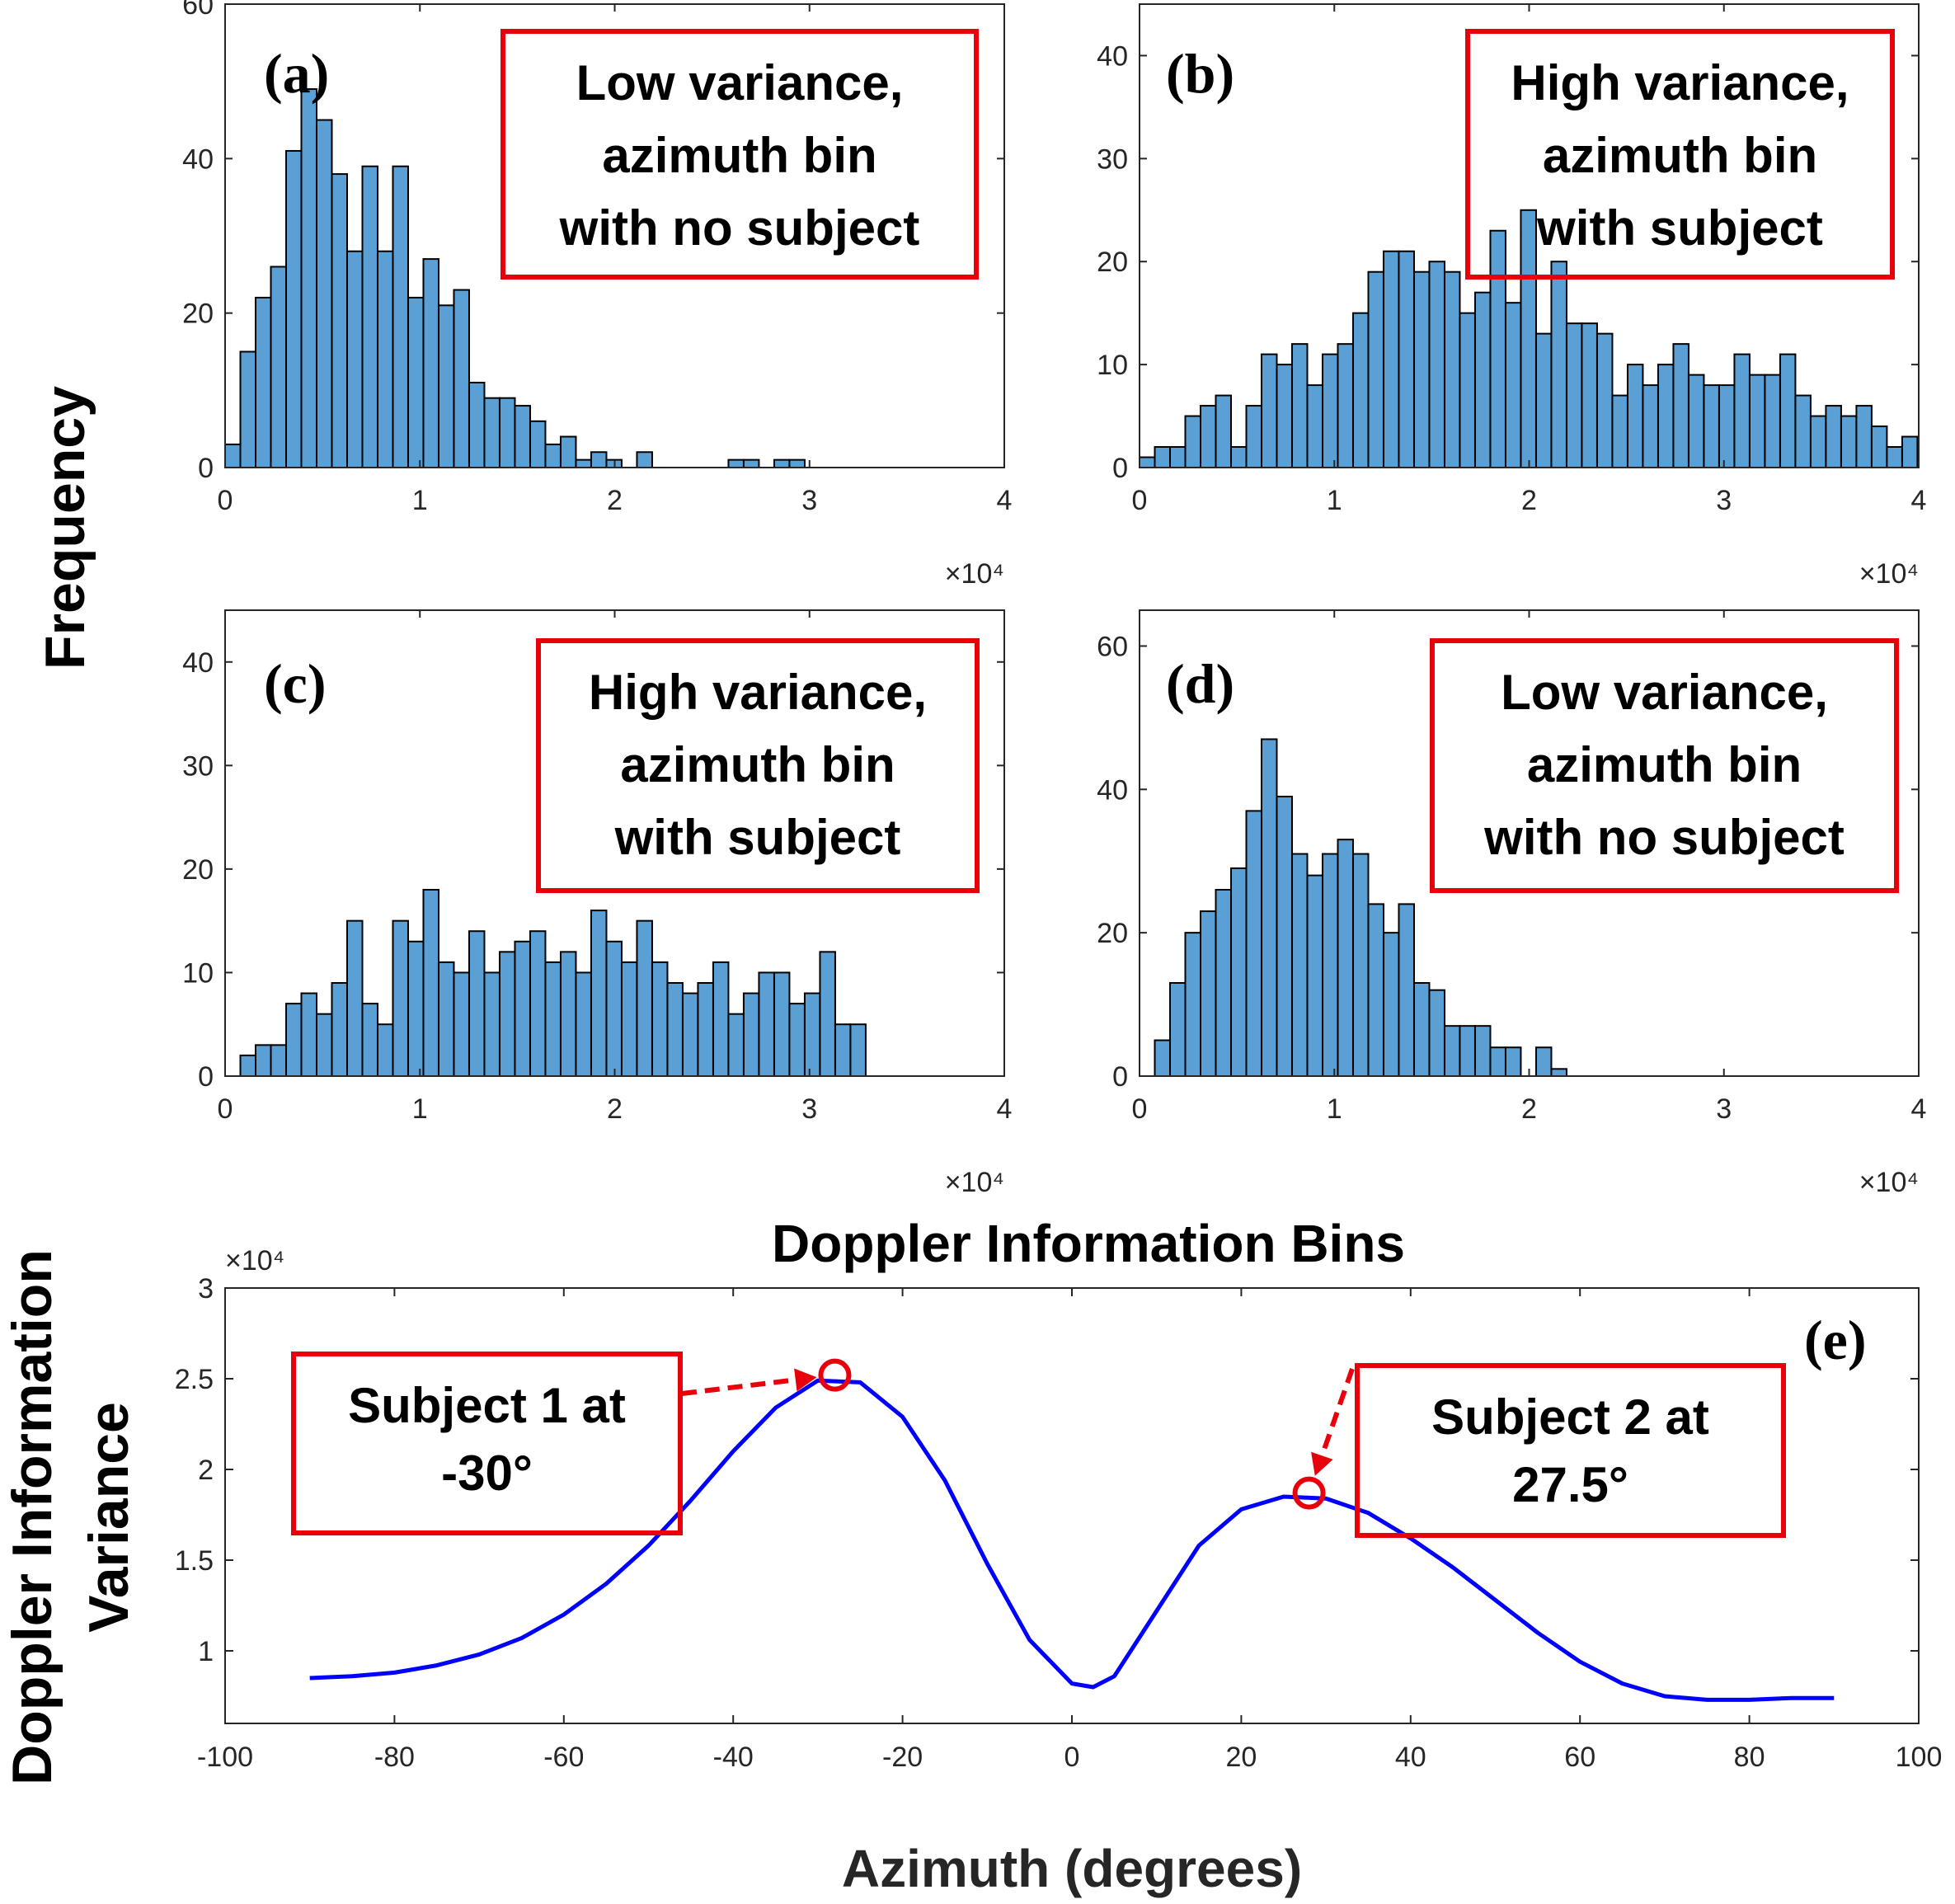 The image size is (1955, 1904). What do you see at coordinates (206, 468) in the screenshot?
I see `y-tick-label: 0` at bounding box center [206, 468].